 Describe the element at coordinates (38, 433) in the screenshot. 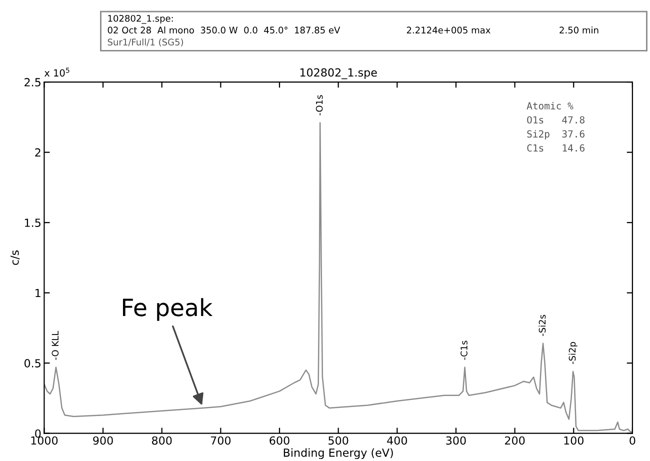

I see `y-tick-label: 0` at that location.